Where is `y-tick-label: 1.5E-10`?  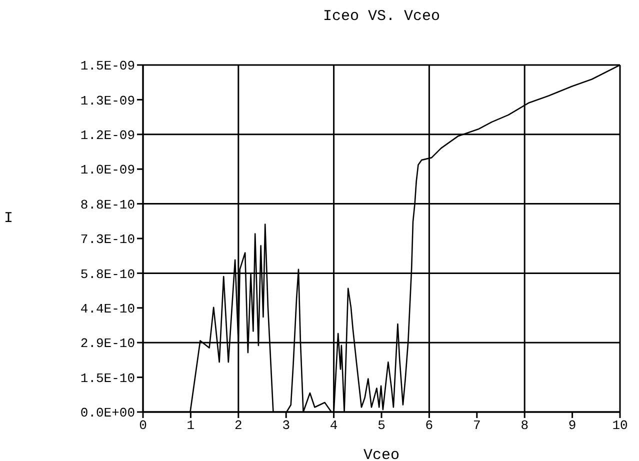
y-tick-label: 1.5E-10 is located at coordinates (107, 378).